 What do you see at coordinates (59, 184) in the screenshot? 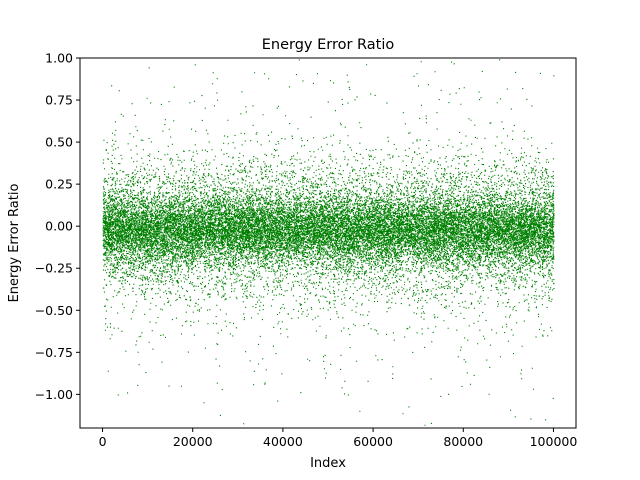
I see `y-tick-label: 0.25` at bounding box center [59, 184].